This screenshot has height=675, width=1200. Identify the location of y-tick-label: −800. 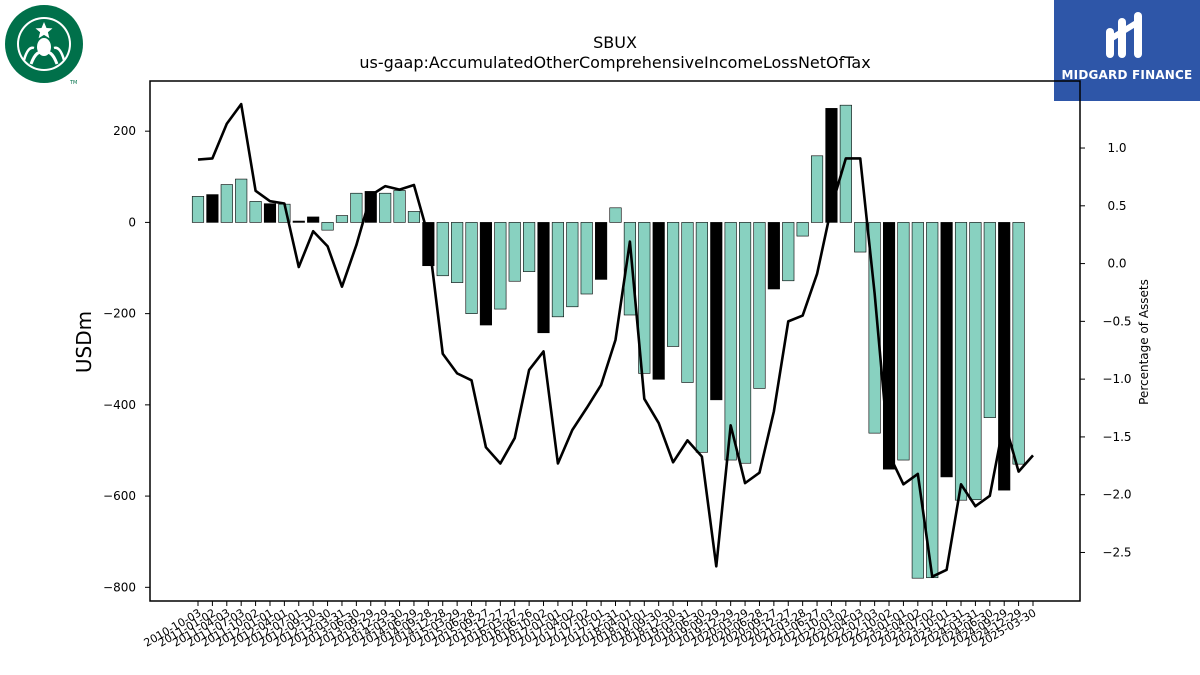
(119, 587).